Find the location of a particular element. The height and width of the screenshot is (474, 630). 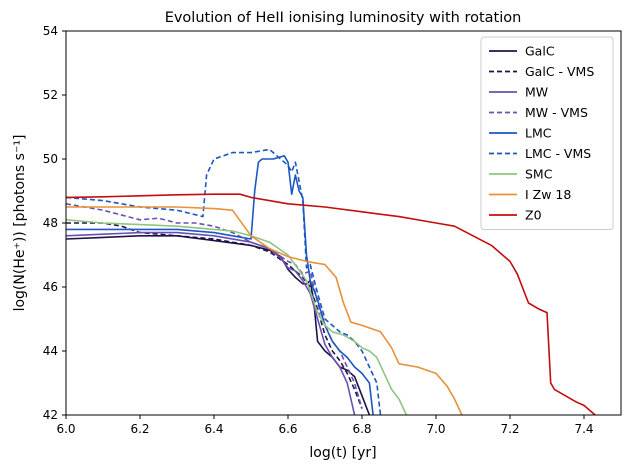

legend-label: I Zw 18 is located at coordinates (548, 194).